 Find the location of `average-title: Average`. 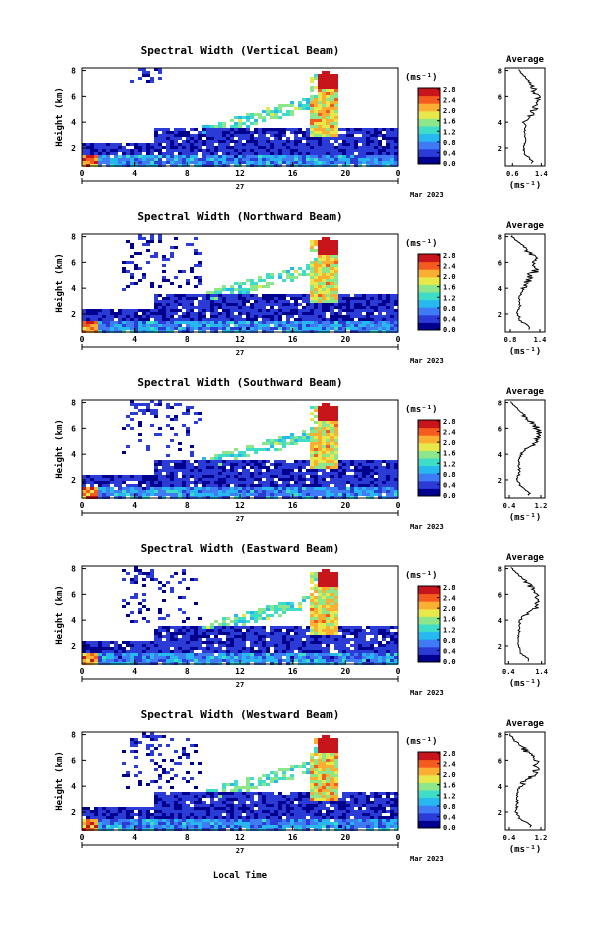

average-title: Average is located at coordinates (525, 60).